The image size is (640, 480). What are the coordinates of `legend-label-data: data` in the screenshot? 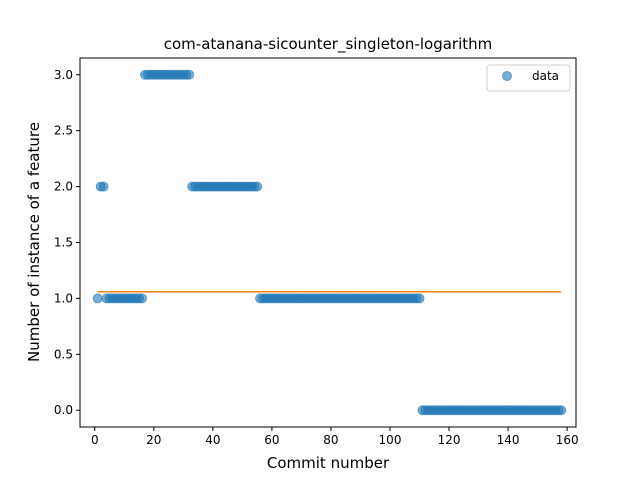 It's located at (545, 76).